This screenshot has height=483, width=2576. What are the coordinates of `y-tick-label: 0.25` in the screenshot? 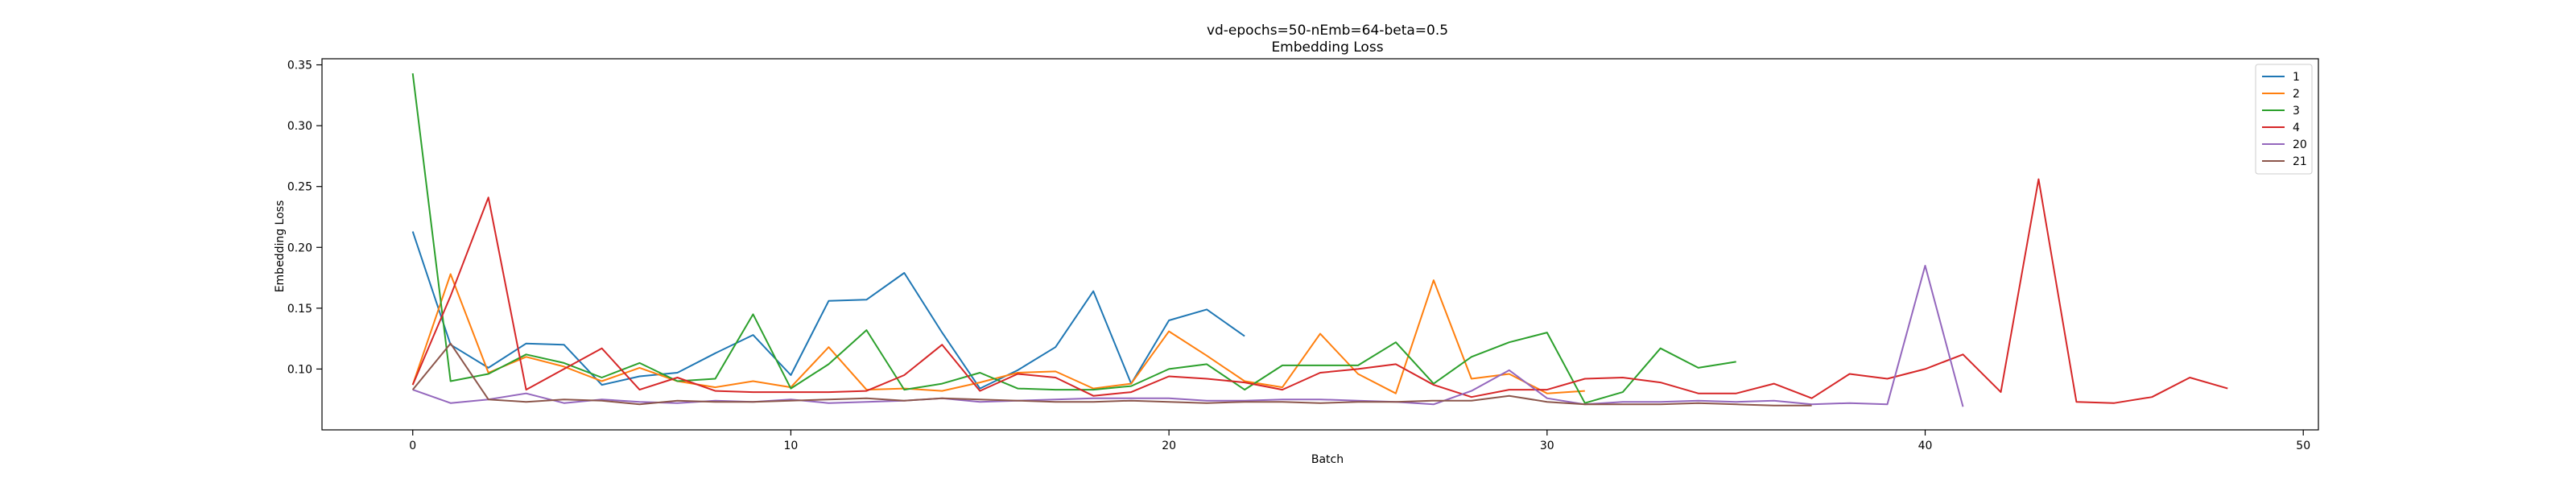 It's located at (299, 187).